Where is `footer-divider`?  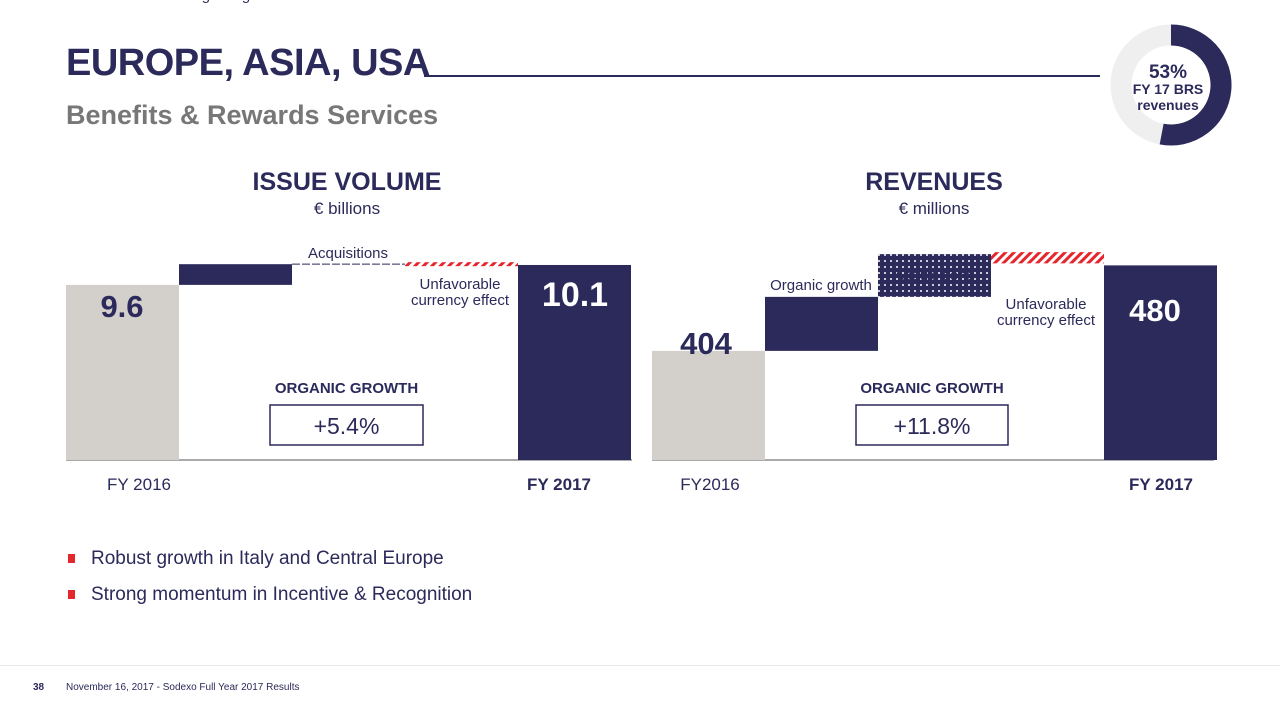
footer-divider is located at coordinates (640, 665).